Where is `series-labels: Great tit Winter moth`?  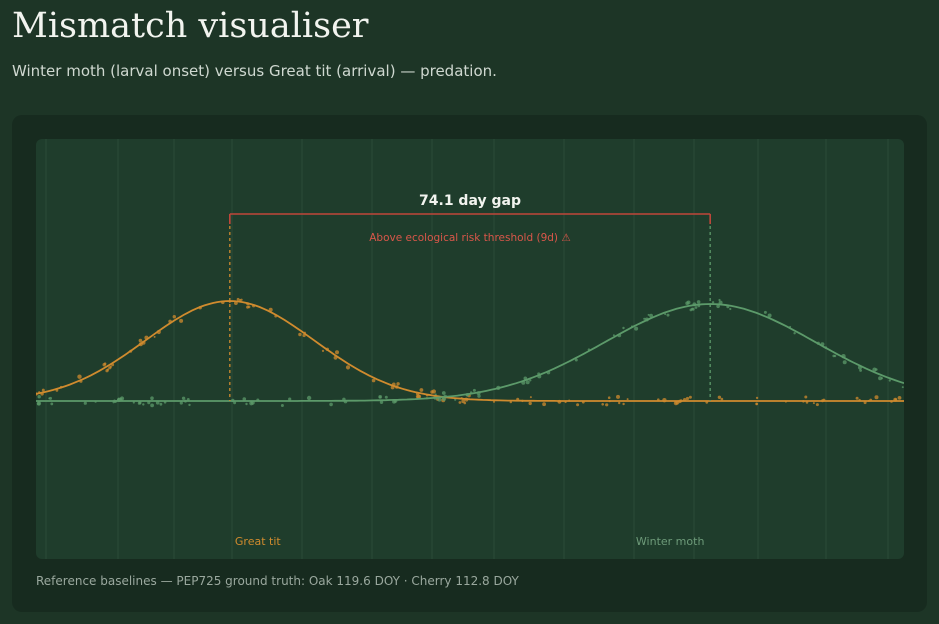
series-labels: Great tit Winter moth is located at coordinates (470, 541).